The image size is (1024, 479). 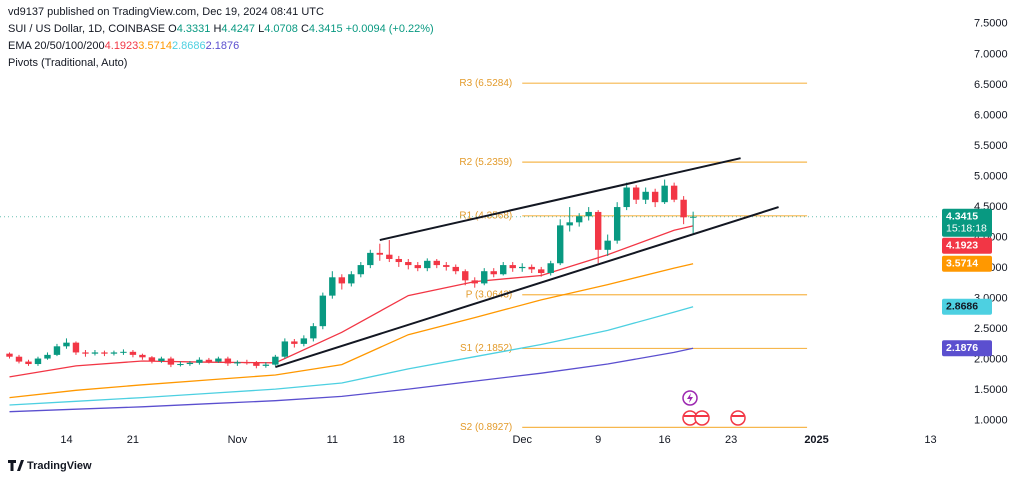 I want to click on y-tick-label: 1.0000, so click(x=991, y=421).